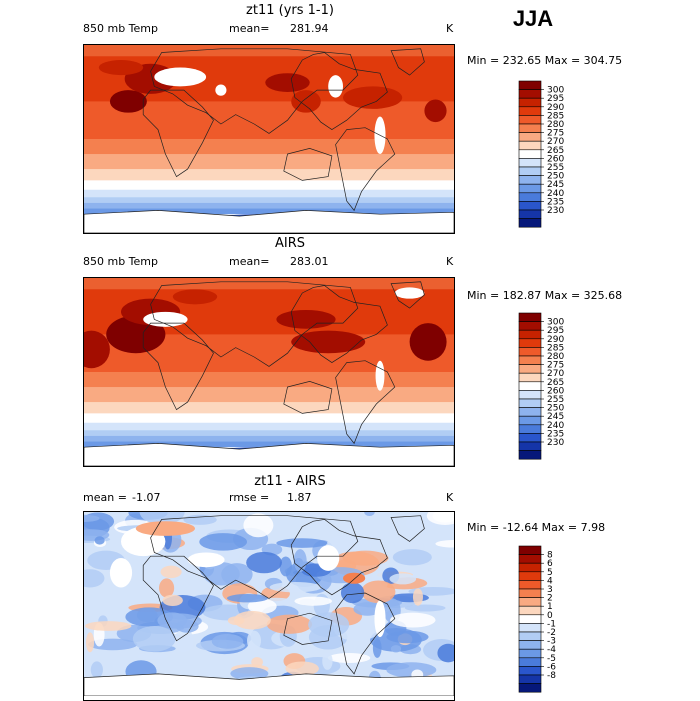 The image size is (700, 701). What do you see at coordinates (555, 108) in the screenshot?
I see `colorbar-label: 290` at bounding box center [555, 108].